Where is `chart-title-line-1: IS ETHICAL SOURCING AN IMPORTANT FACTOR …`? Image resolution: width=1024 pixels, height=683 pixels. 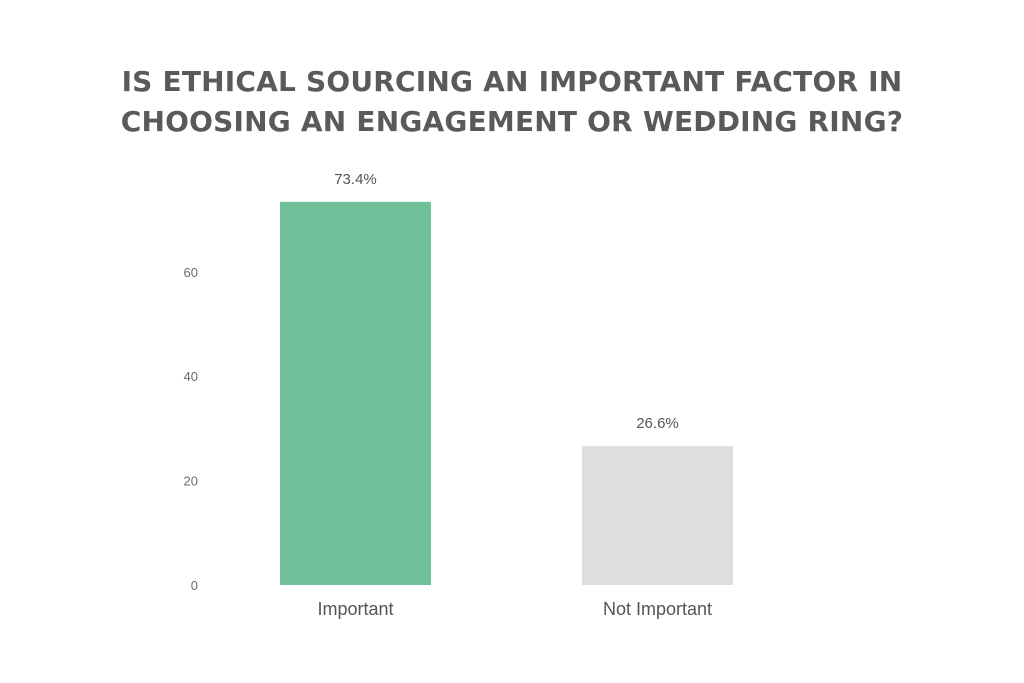 chart-title-line-1: IS ETHICAL SOURCING AN IMPORTANT FACTOR … is located at coordinates (512, 81).